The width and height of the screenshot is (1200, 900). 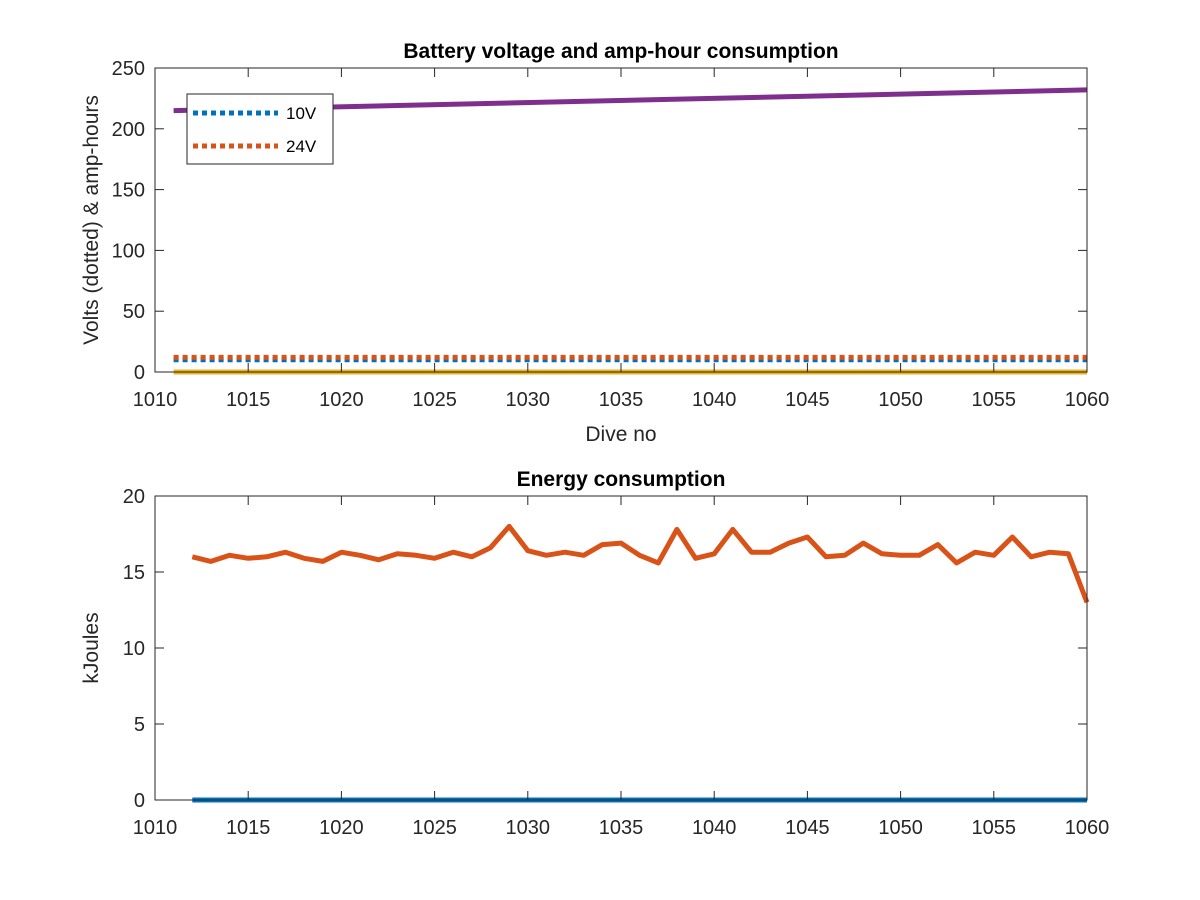 What do you see at coordinates (91, 647) in the screenshot?
I see `y-axis-label: kJoules` at bounding box center [91, 647].